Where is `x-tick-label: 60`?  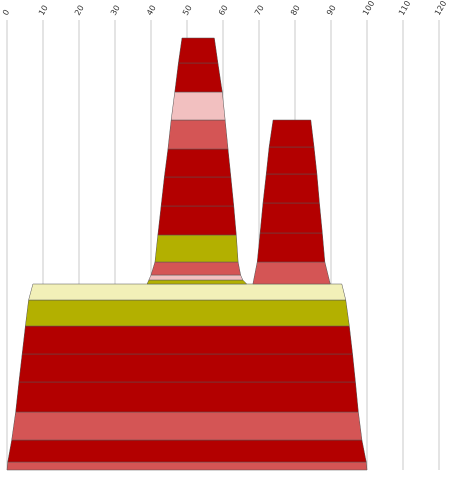
x-tick-label: 60 is located at coordinates (223, 10).